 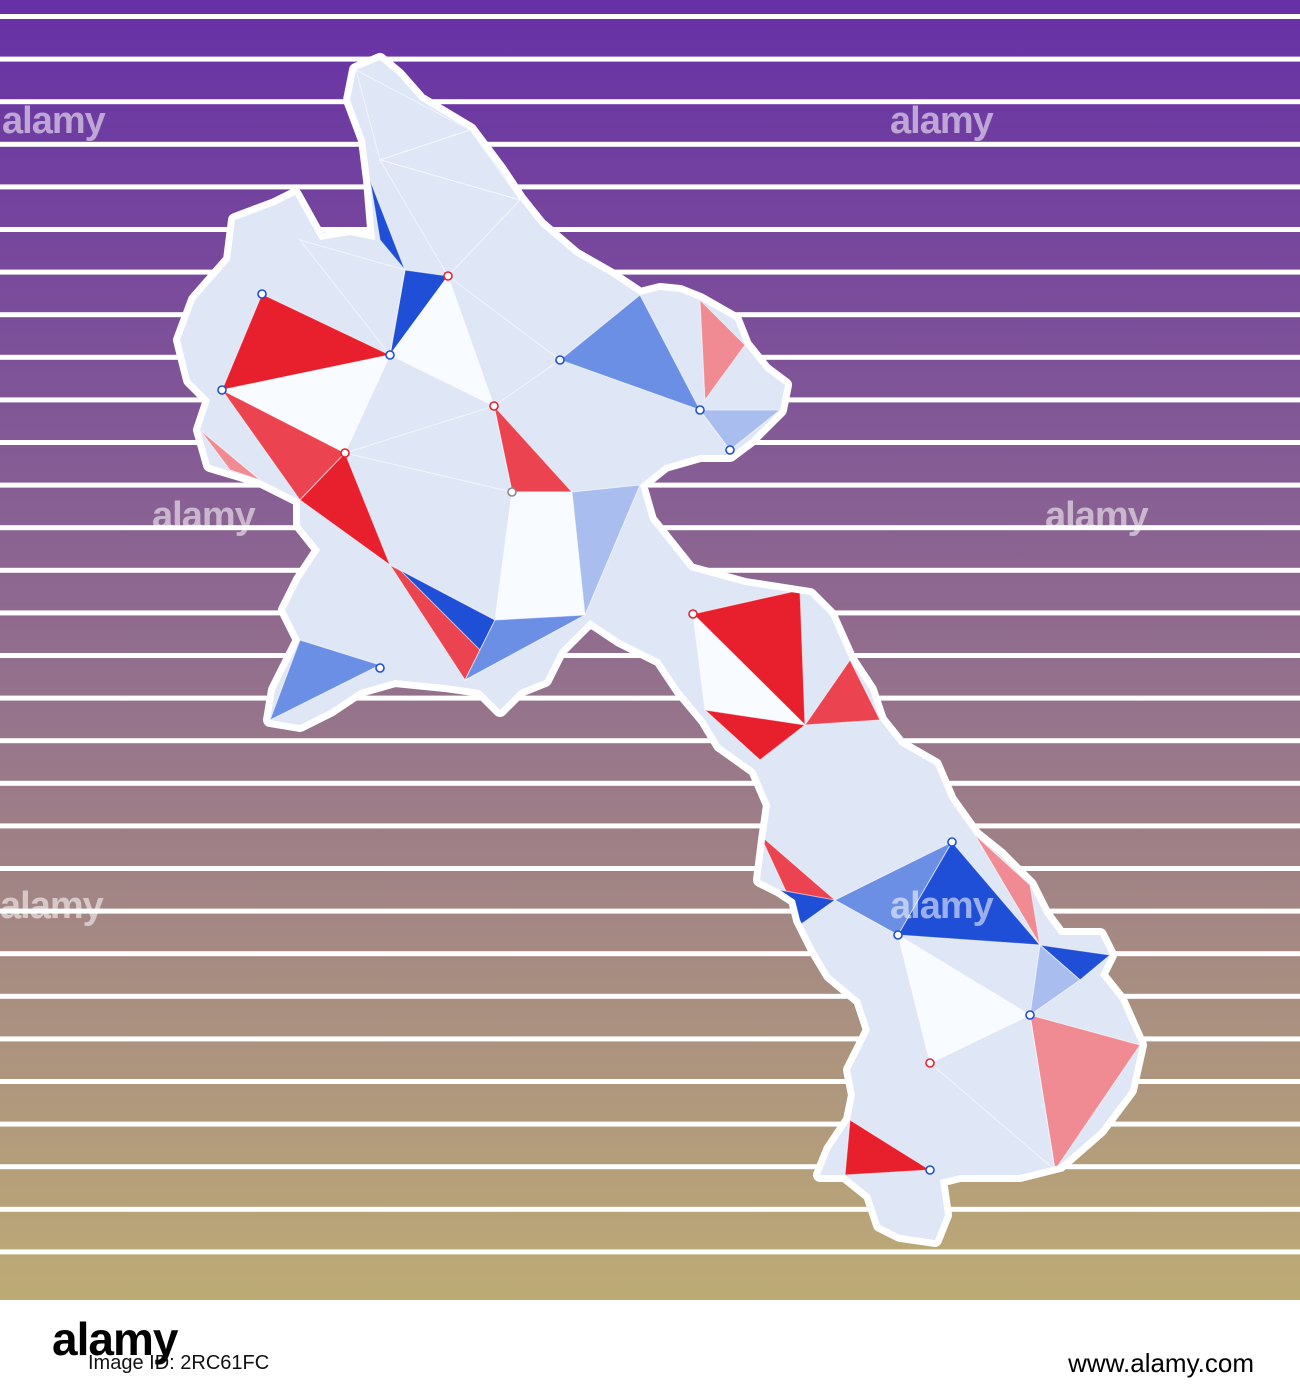 I want to click on footer-bar, so click(x=650, y=1345).